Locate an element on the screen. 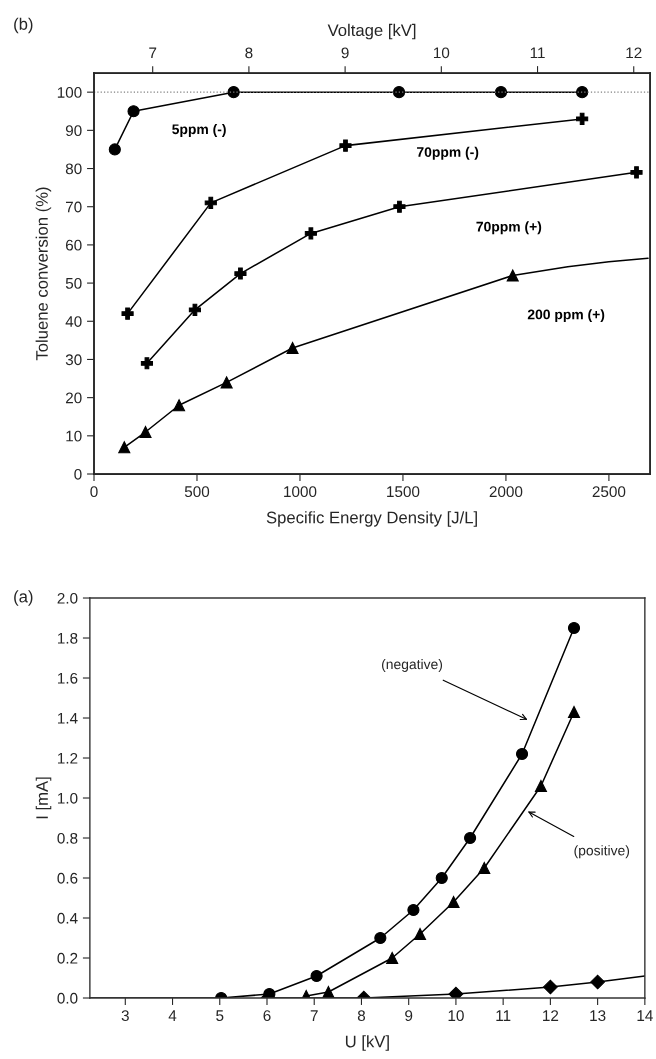 The height and width of the screenshot is (1059, 656). y-tick-label: 0.6 is located at coordinates (67, 878).